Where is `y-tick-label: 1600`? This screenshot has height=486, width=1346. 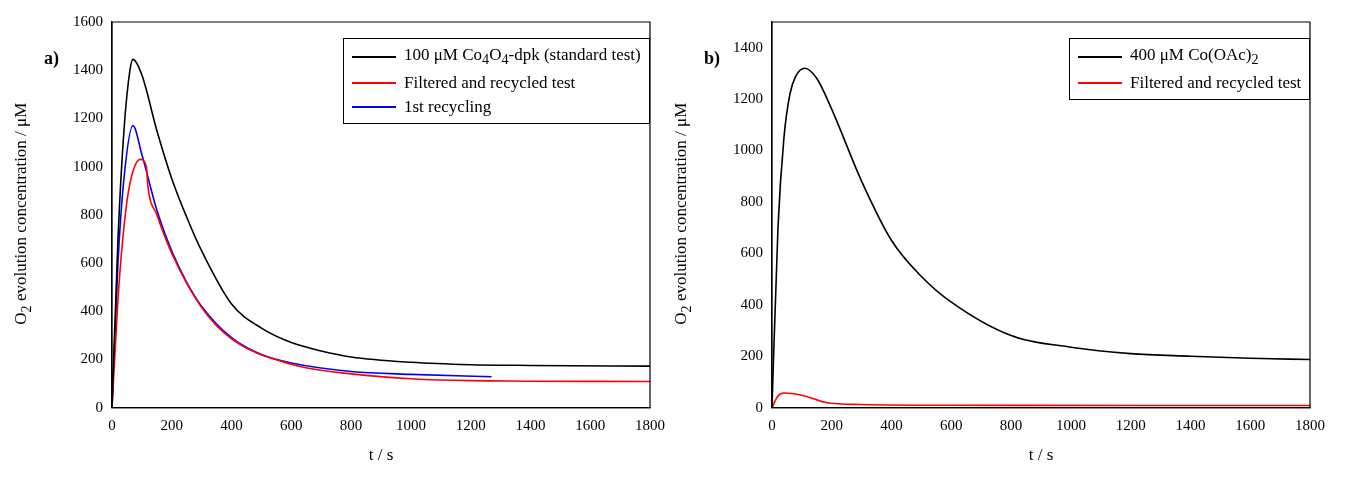 y-tick-label: 1600 is located at coordinates (88, 20).